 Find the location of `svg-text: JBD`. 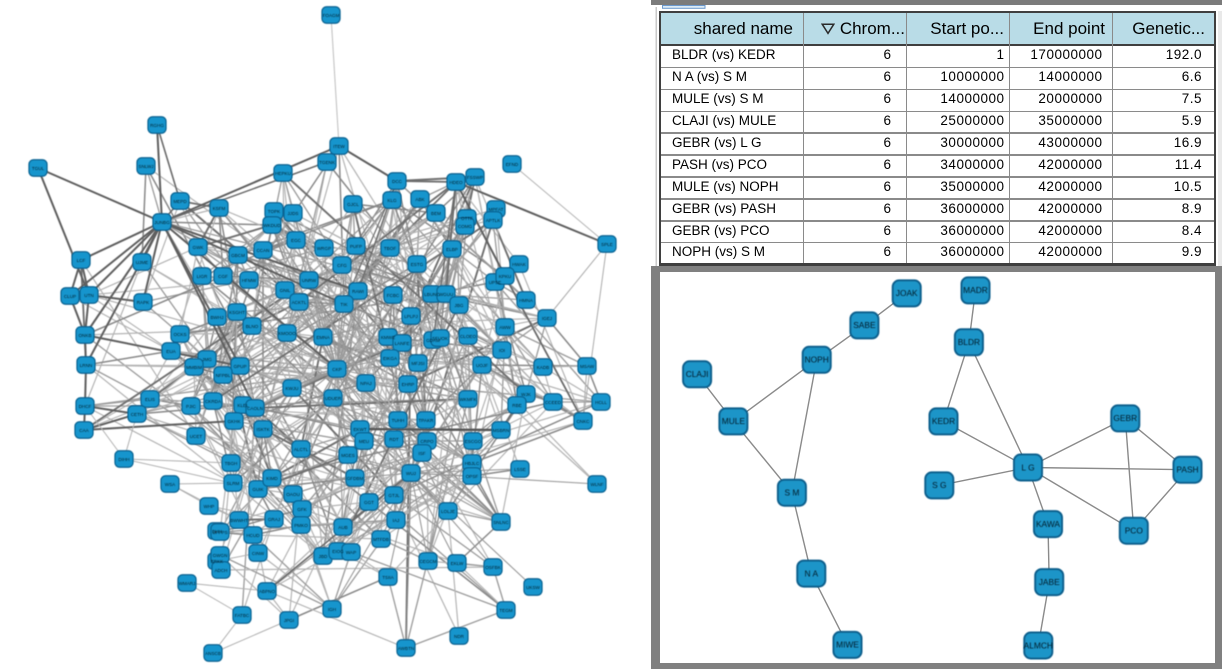

svg-text: JBD is located at coordinates (323, 556).